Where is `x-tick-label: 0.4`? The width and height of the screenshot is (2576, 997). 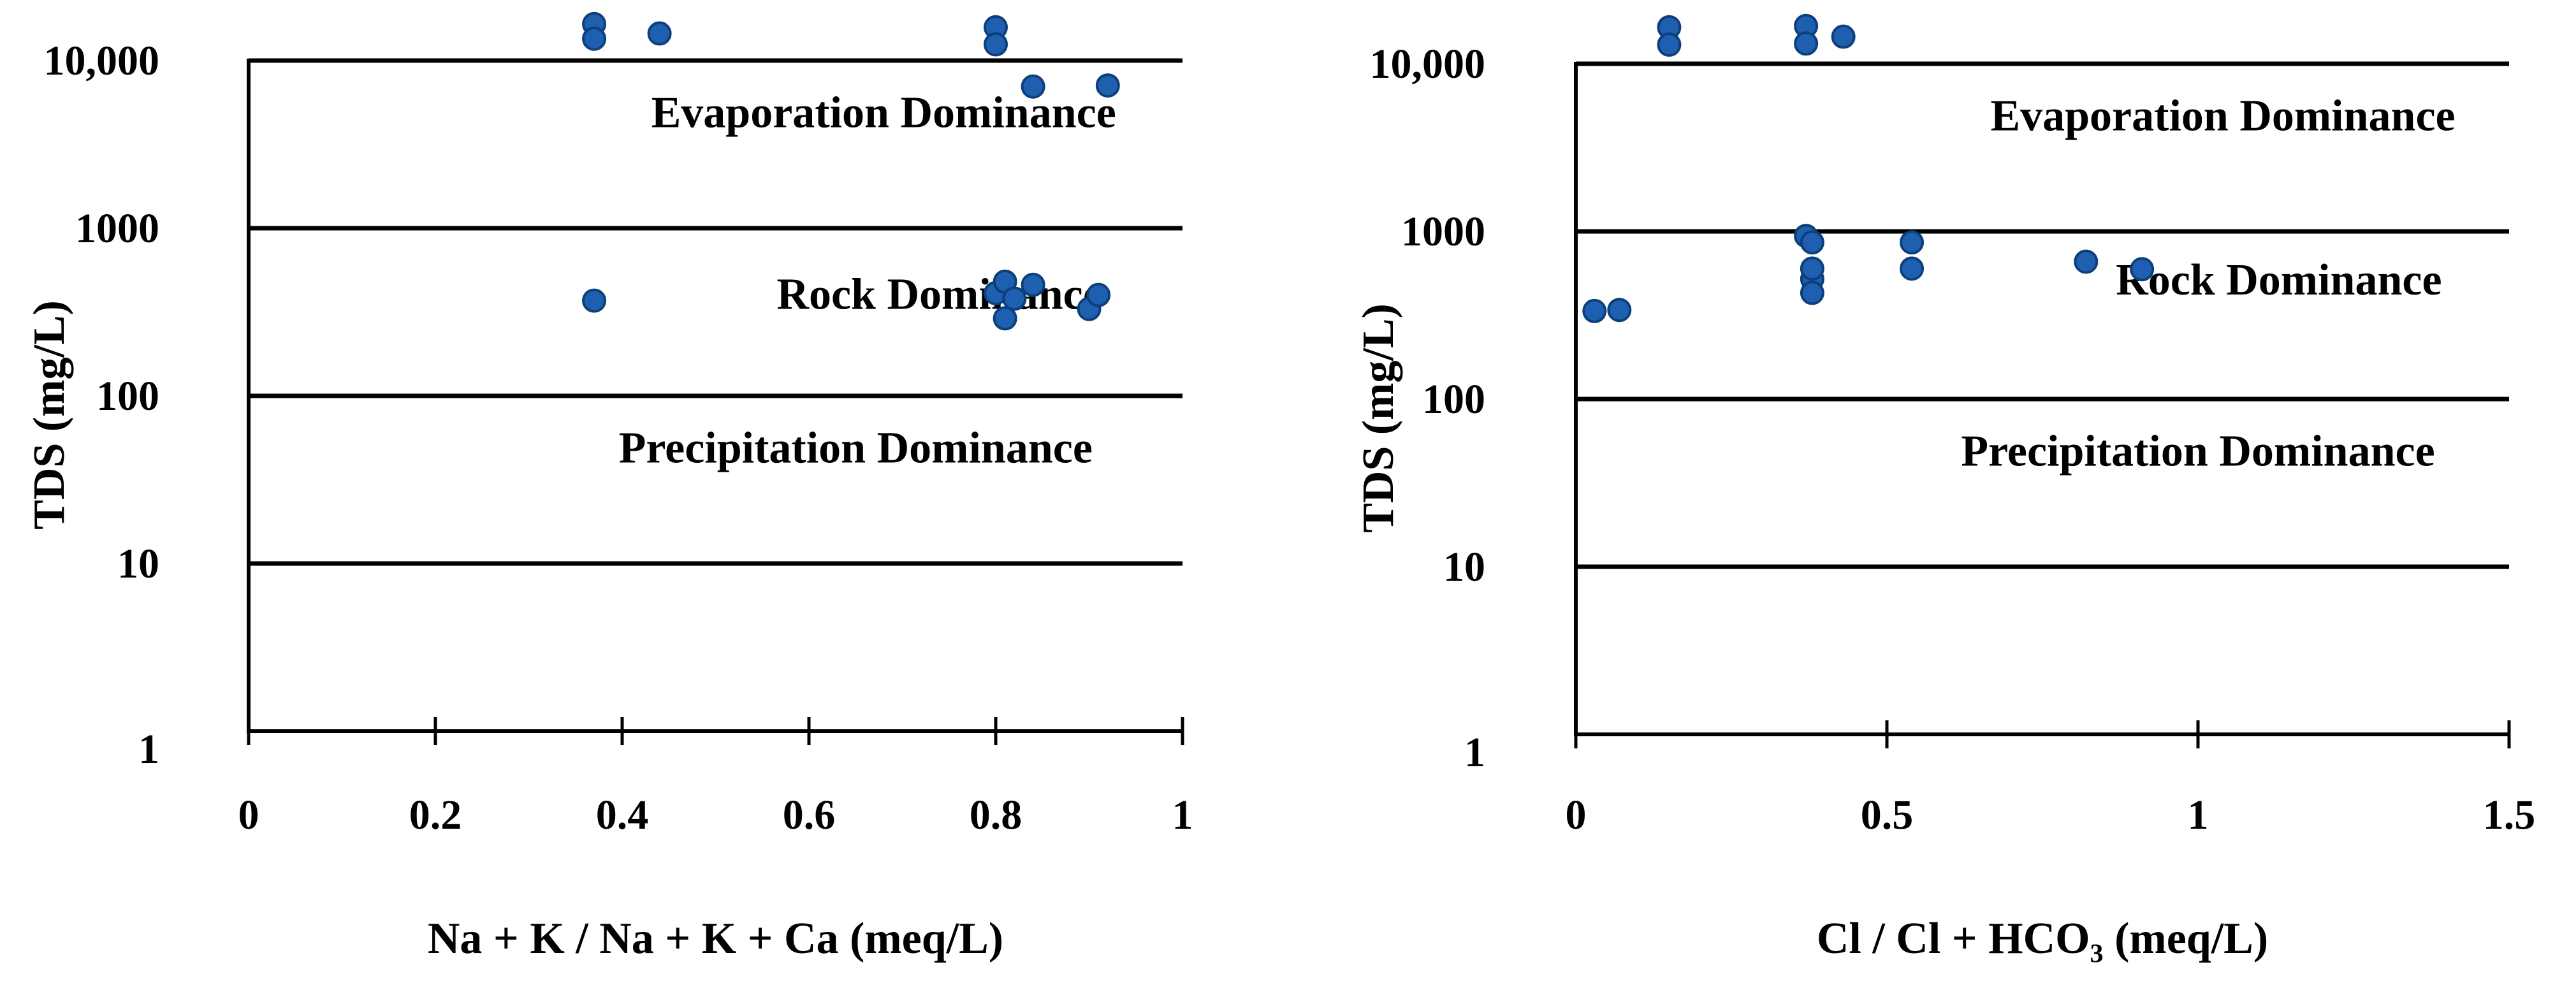 x-tick-label: 0.4 is located at coordinates (622, 815).